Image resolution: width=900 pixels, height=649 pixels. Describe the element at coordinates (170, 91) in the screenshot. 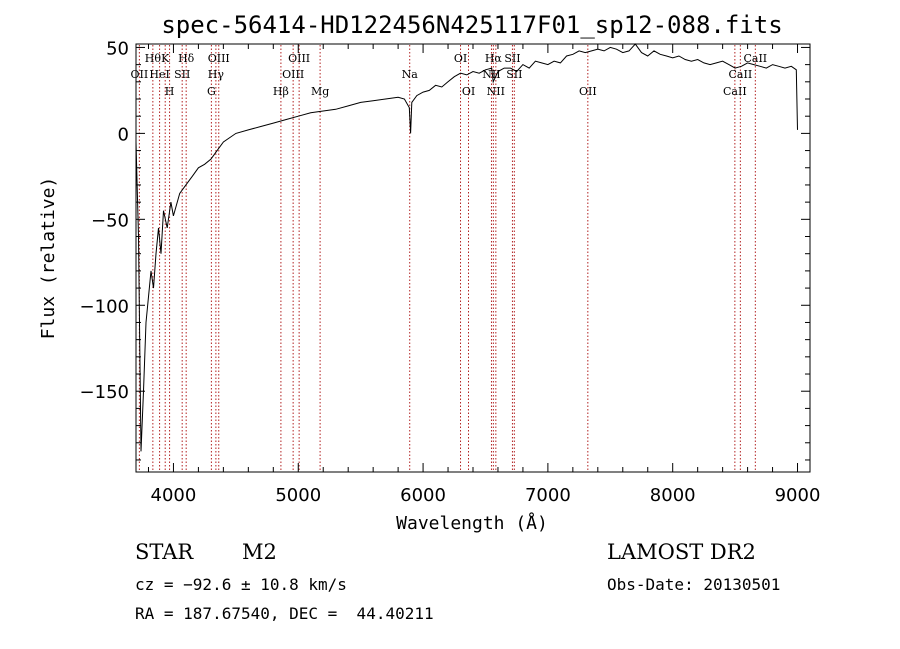

I see `spectral-line-label: H` at that location.